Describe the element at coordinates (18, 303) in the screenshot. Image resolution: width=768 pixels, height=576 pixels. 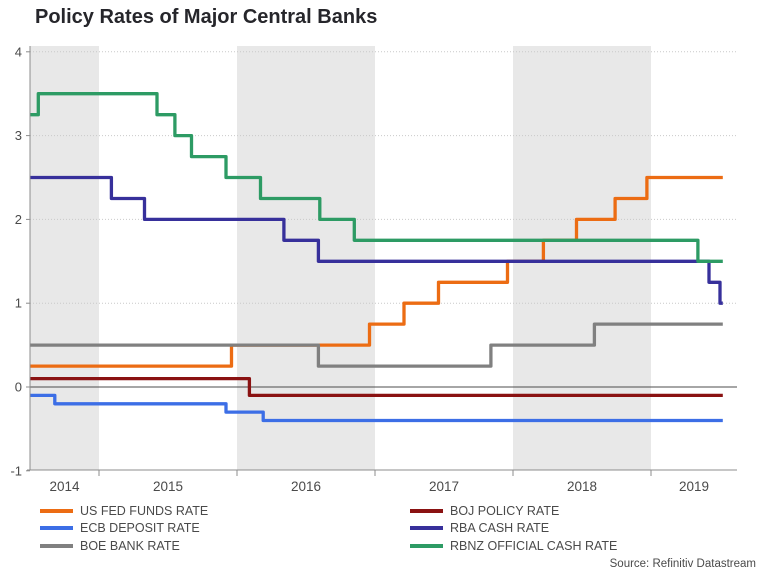
I see `y-tick-label: 1` at that location.